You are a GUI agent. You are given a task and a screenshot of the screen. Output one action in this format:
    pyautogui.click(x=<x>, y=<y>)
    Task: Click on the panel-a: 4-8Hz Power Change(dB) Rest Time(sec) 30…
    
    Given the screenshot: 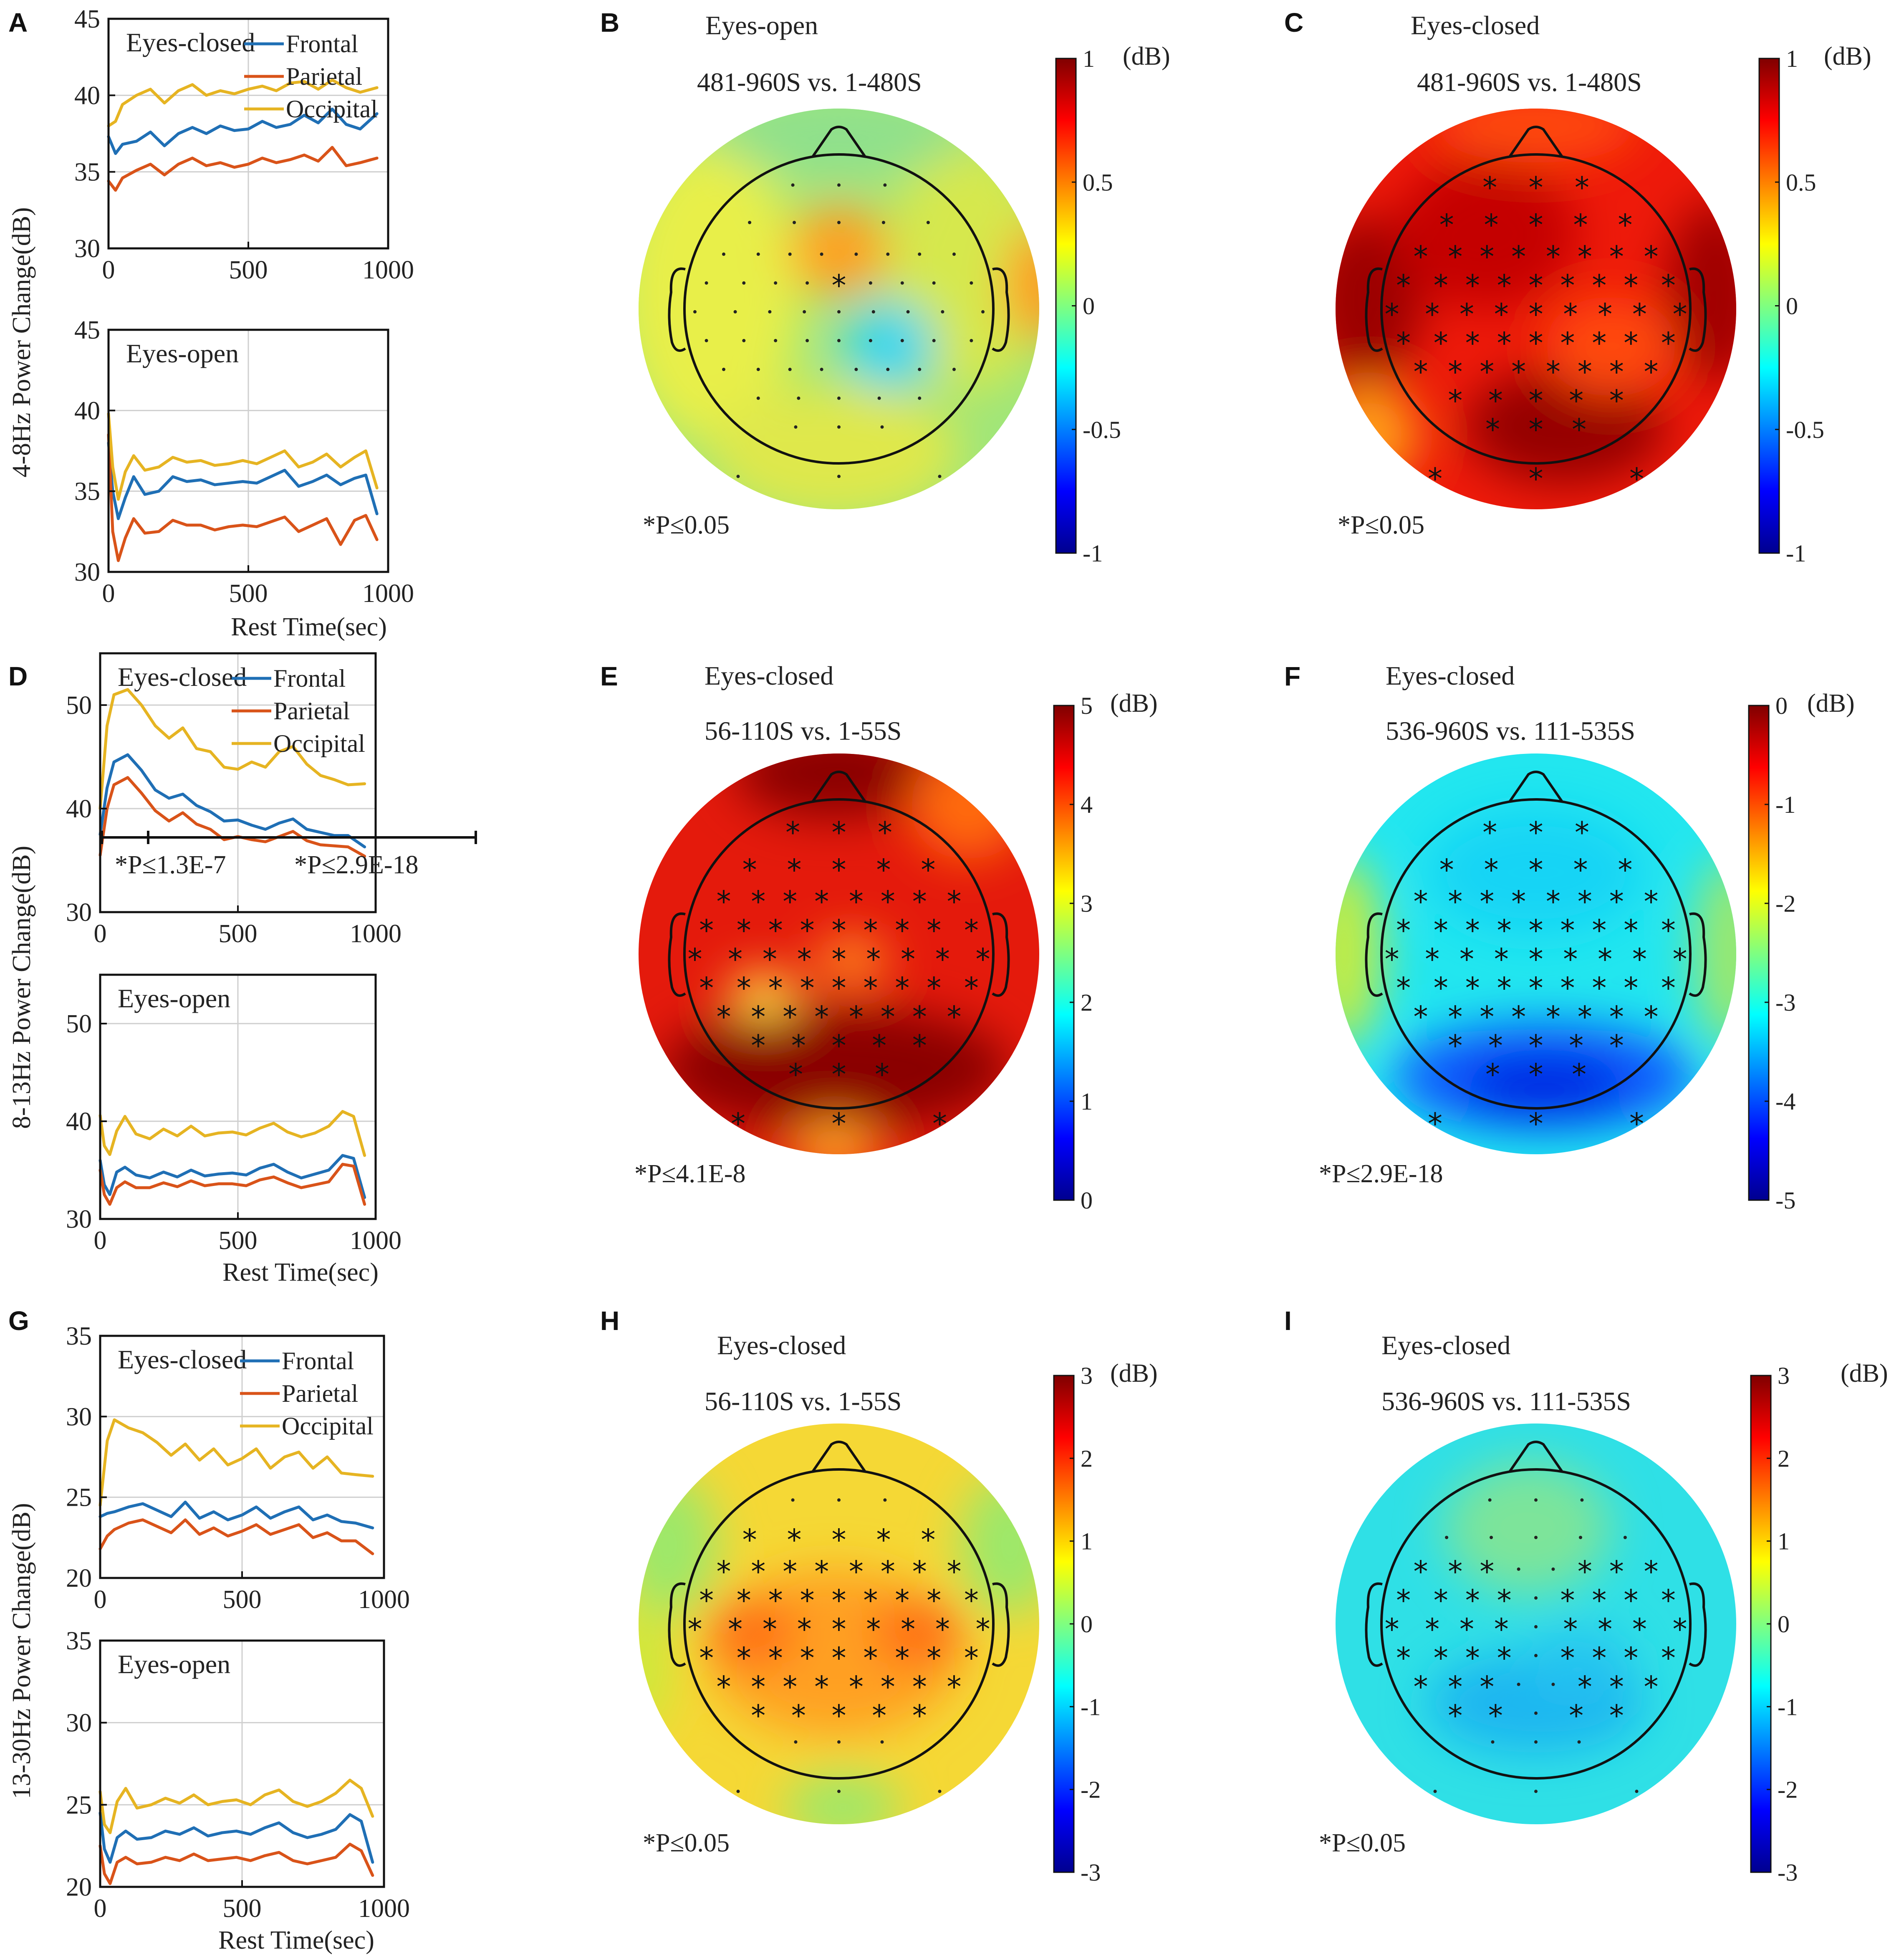 What is the action you would take?
    pyautogui.click(x=211, y=323)
    